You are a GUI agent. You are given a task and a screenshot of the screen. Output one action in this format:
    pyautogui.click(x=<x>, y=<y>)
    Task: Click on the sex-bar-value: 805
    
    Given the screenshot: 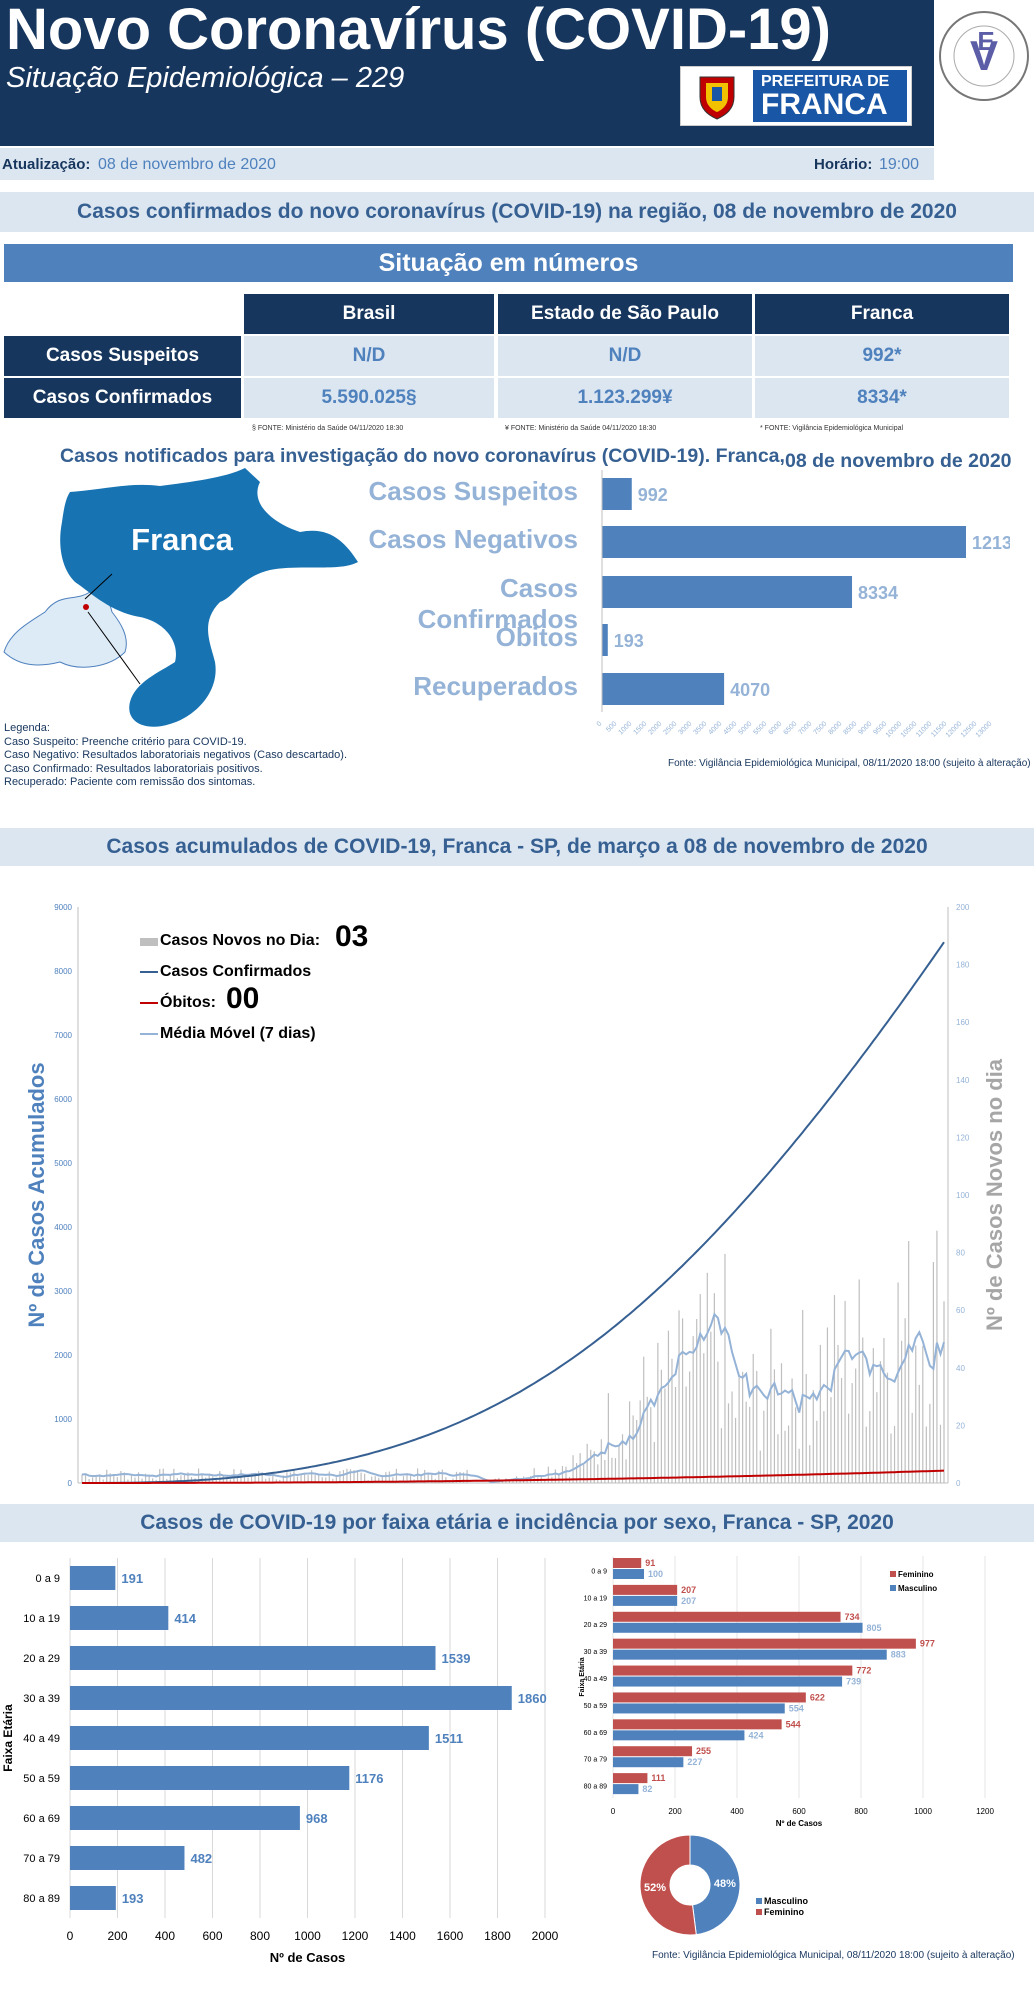 What is the action you would take?
    pyautogui.click(x=874, y=1628)
    